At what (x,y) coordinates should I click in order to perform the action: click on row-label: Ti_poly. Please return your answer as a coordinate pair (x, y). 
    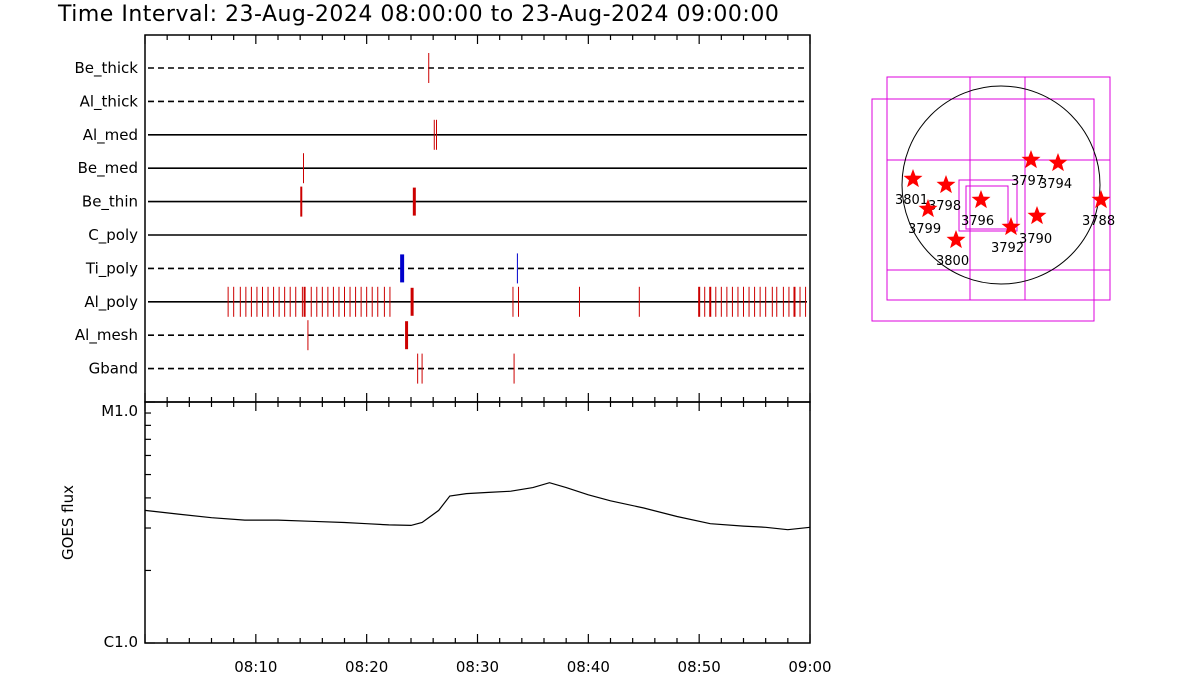
    Looking at the image, I should click on (111, 268).